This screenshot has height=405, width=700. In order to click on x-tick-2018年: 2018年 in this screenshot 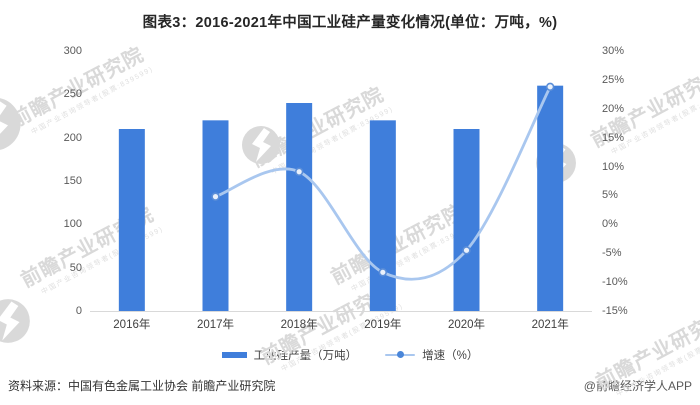, I will do `click(299, 325)`.